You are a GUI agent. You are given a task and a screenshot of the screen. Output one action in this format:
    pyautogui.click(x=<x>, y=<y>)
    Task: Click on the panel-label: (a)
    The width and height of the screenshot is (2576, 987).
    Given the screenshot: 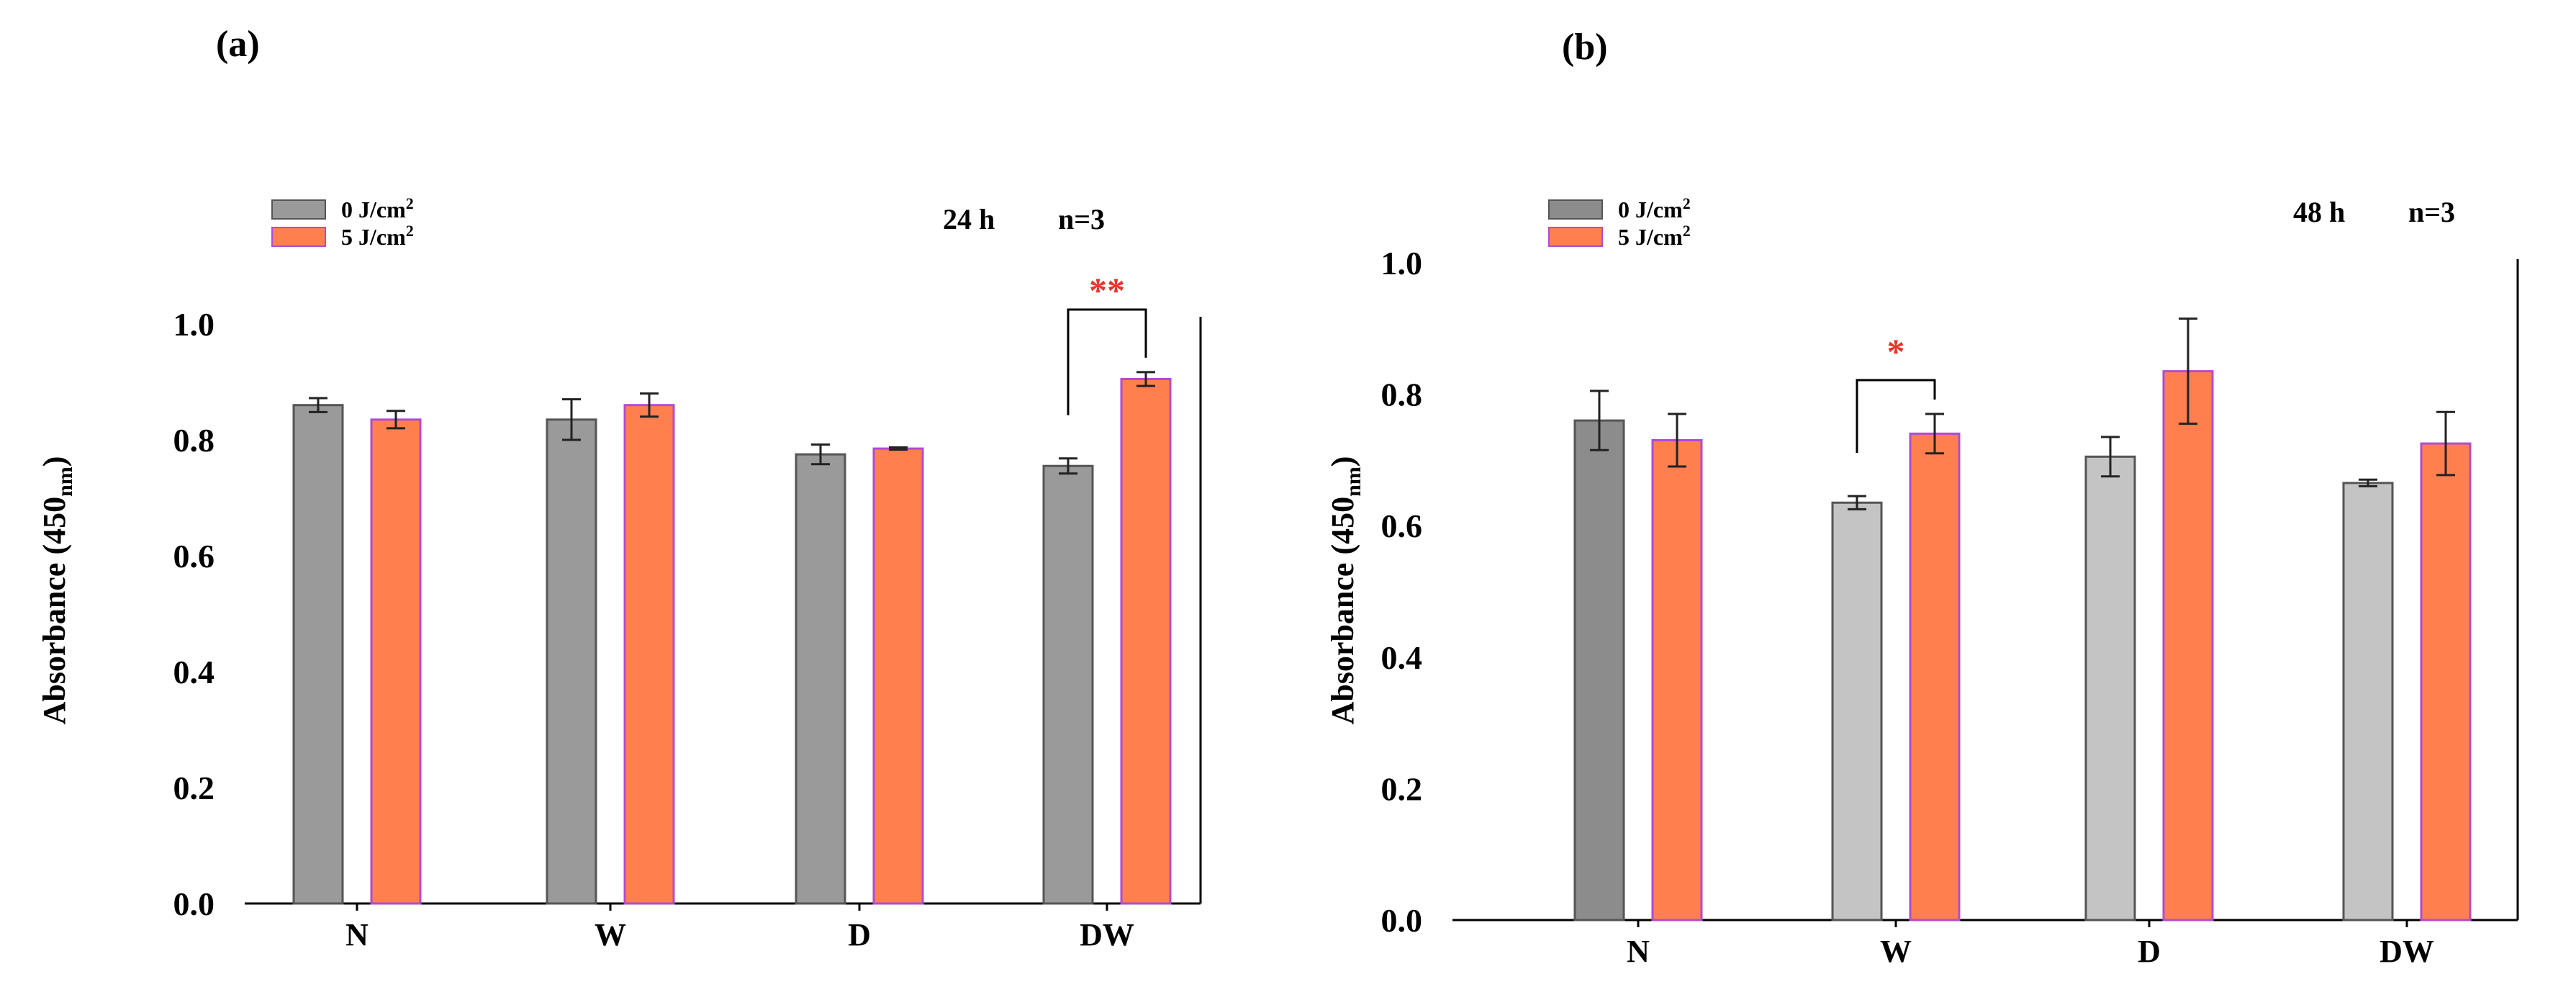 What is the action you would take?
    pyautogui.click(x=238, y=44)
    